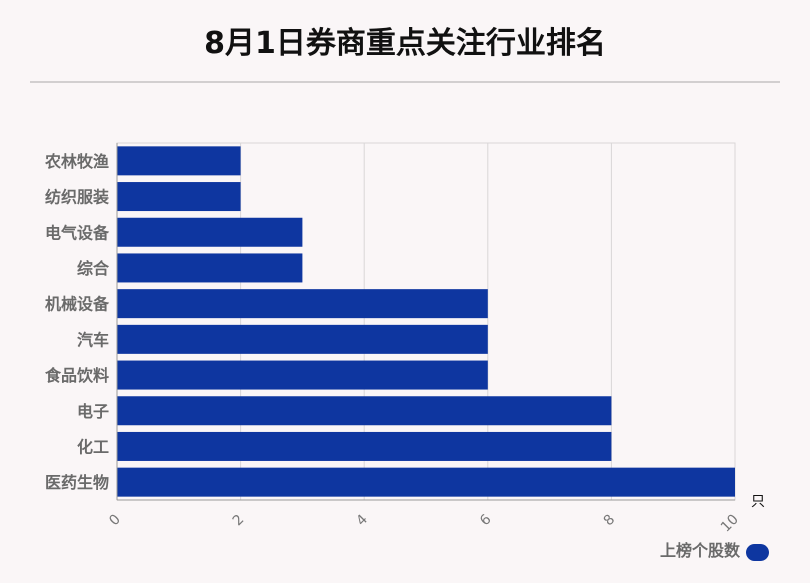 Image resolution: width=810 pixels, height=583 pixels. What do you see at coordinates (239, 521) in the screenshot?
I see `x-tick-label: 2` at bounding box center [239, 521].